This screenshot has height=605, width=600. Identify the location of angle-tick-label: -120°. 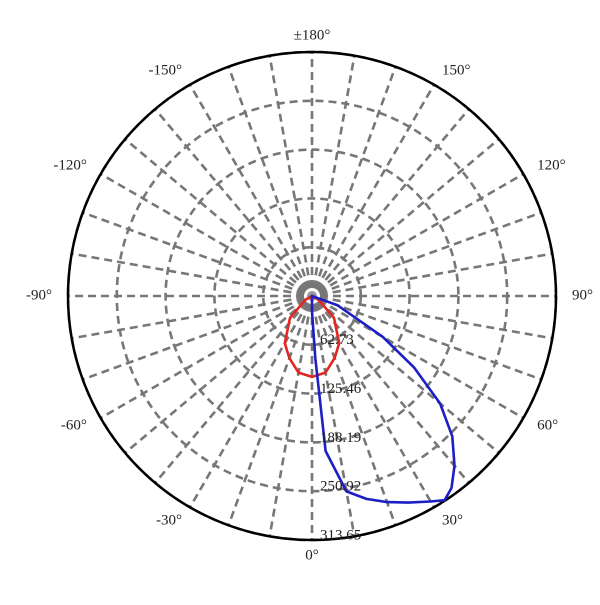
(70, 165).